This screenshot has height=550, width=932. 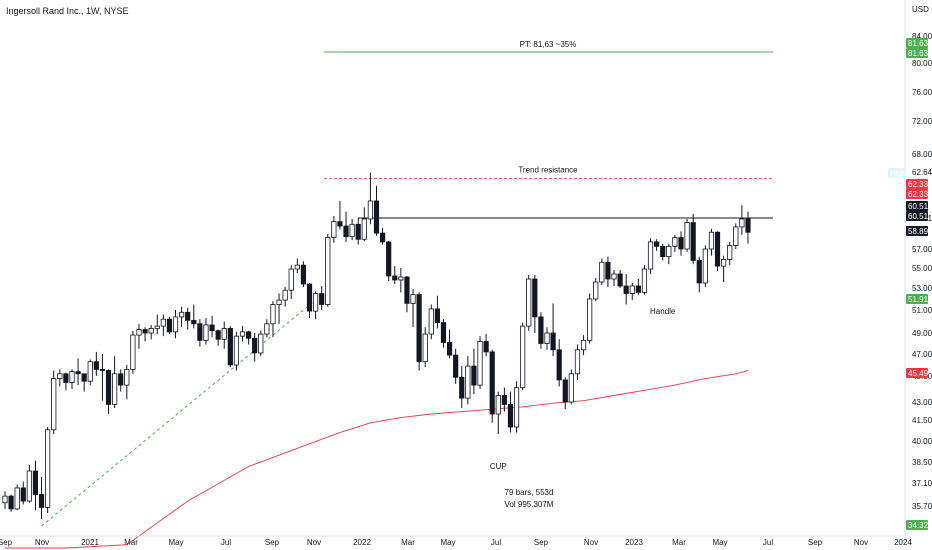 I want to click on price-badge: 45.49, so click(x=917, y=373).